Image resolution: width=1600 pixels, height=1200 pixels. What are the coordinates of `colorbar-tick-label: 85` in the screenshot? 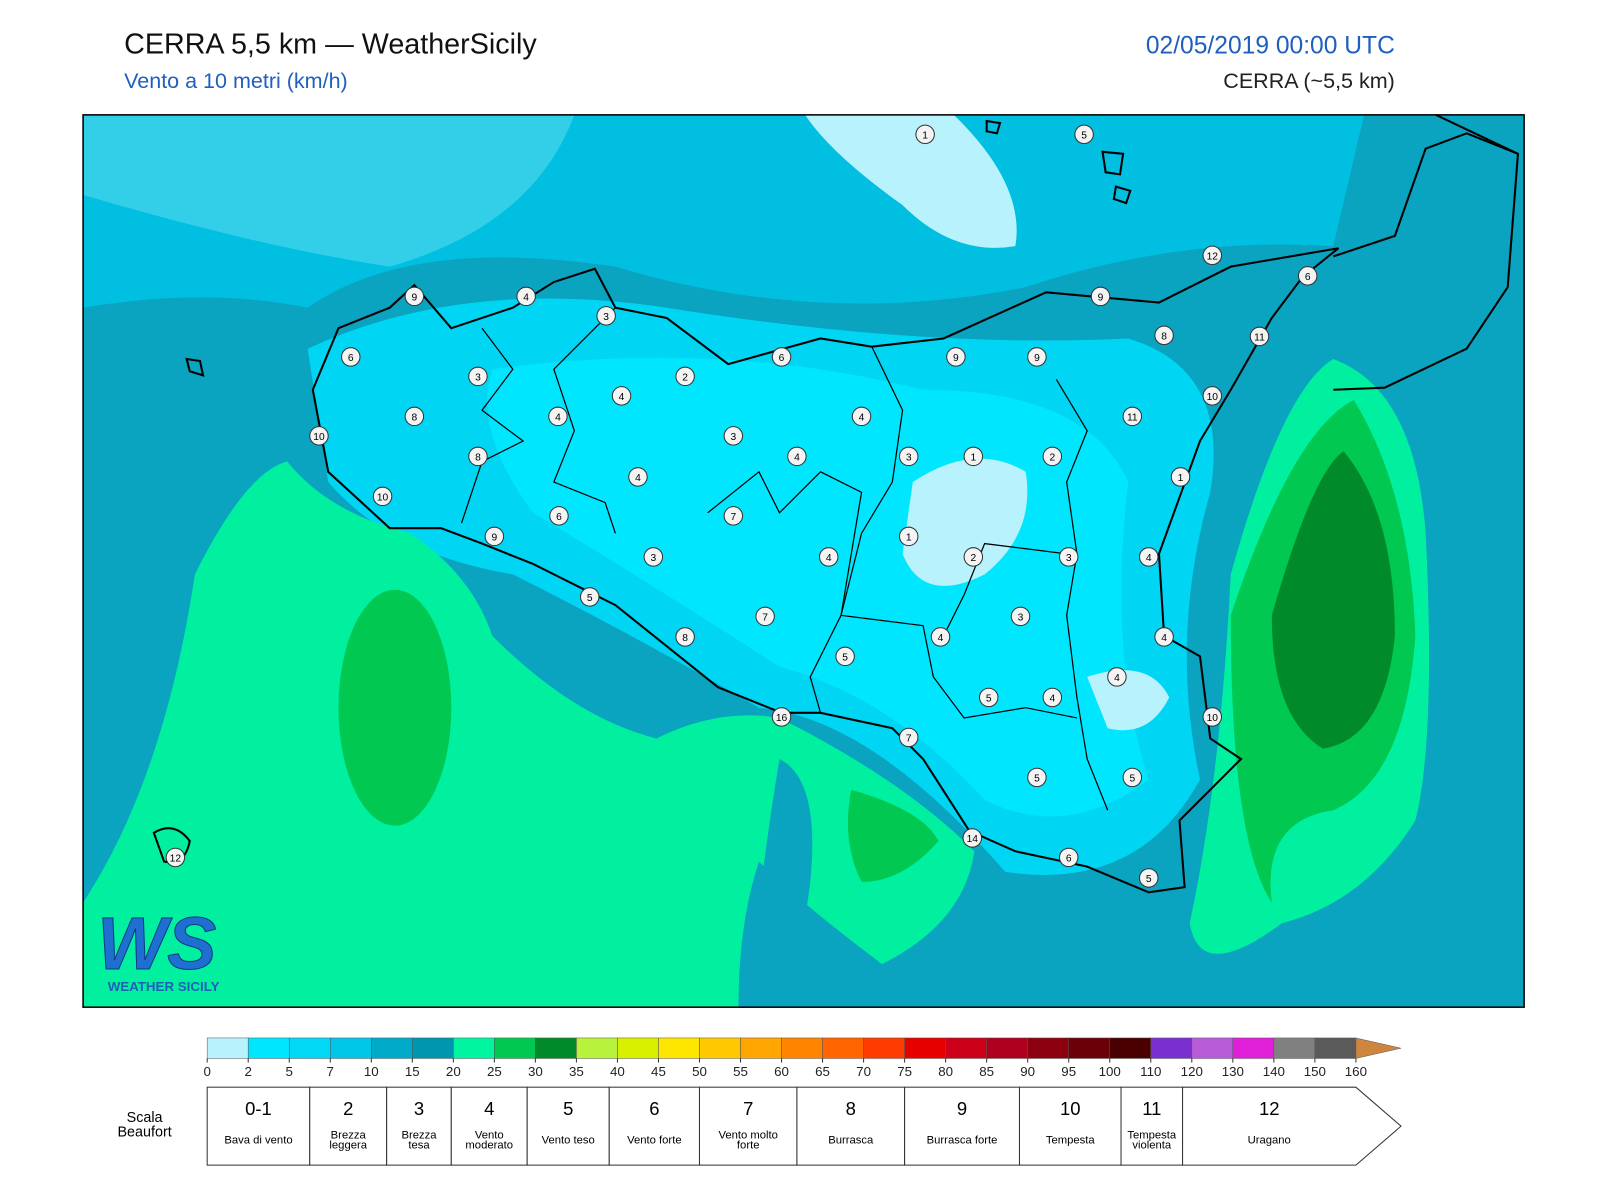 It's located at (986, 1071).